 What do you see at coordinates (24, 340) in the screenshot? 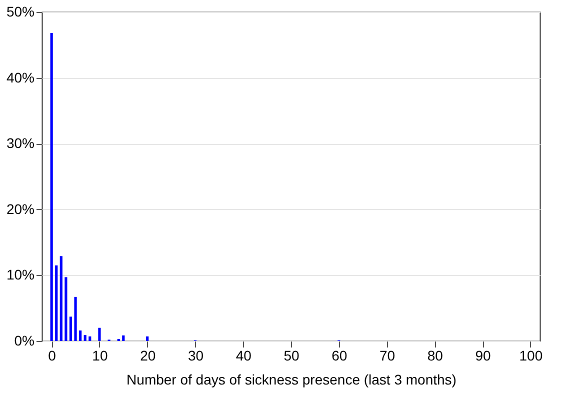
I see `y-tick-label: 0%` at bounding box center [24, 340].